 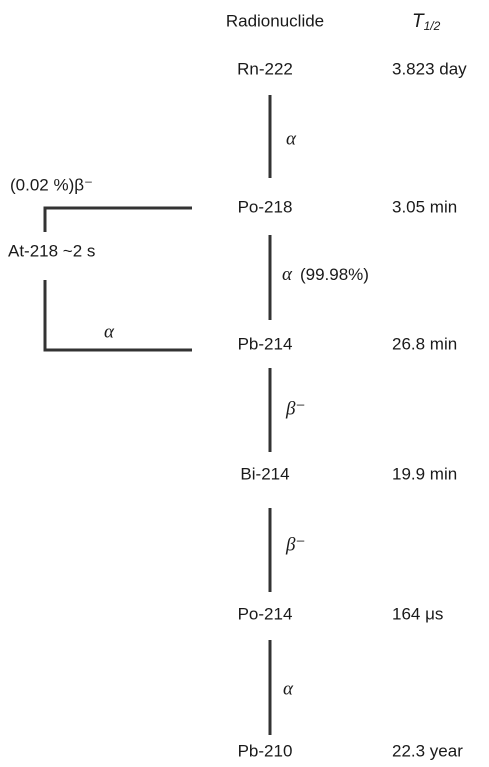 I want to click on decay-symbol: α, so click(x=287, y=274).